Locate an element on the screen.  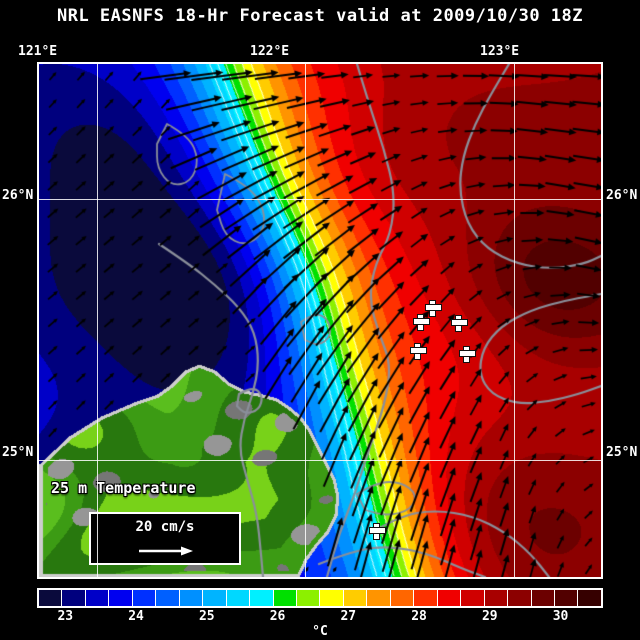
right-arrow-icon is located at coordinates (166, 551).